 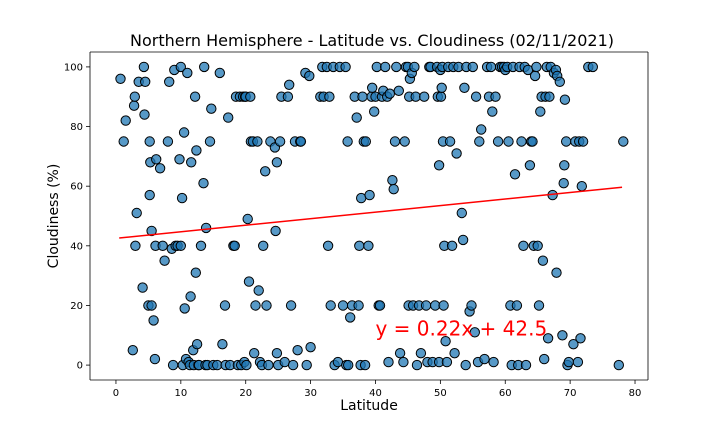 I want to click on x-tick-label: 0, so click(x=116, y=393).